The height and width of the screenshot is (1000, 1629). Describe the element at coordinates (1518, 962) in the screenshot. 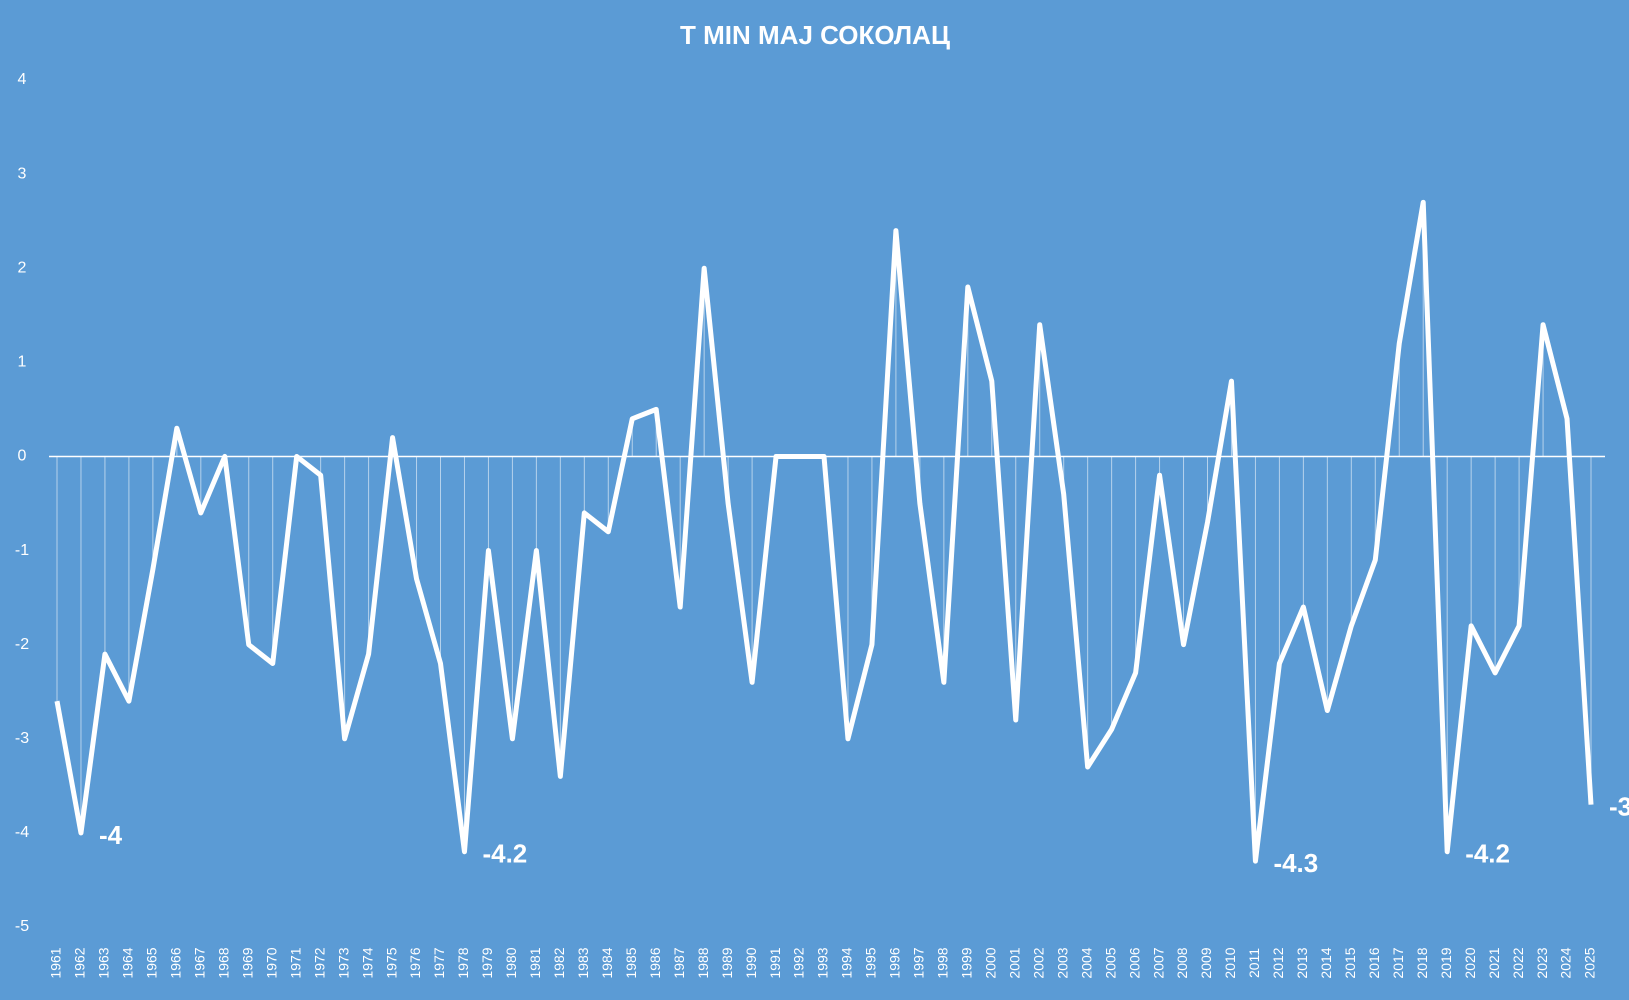

I see `x-tick-label: 2022` at that location.